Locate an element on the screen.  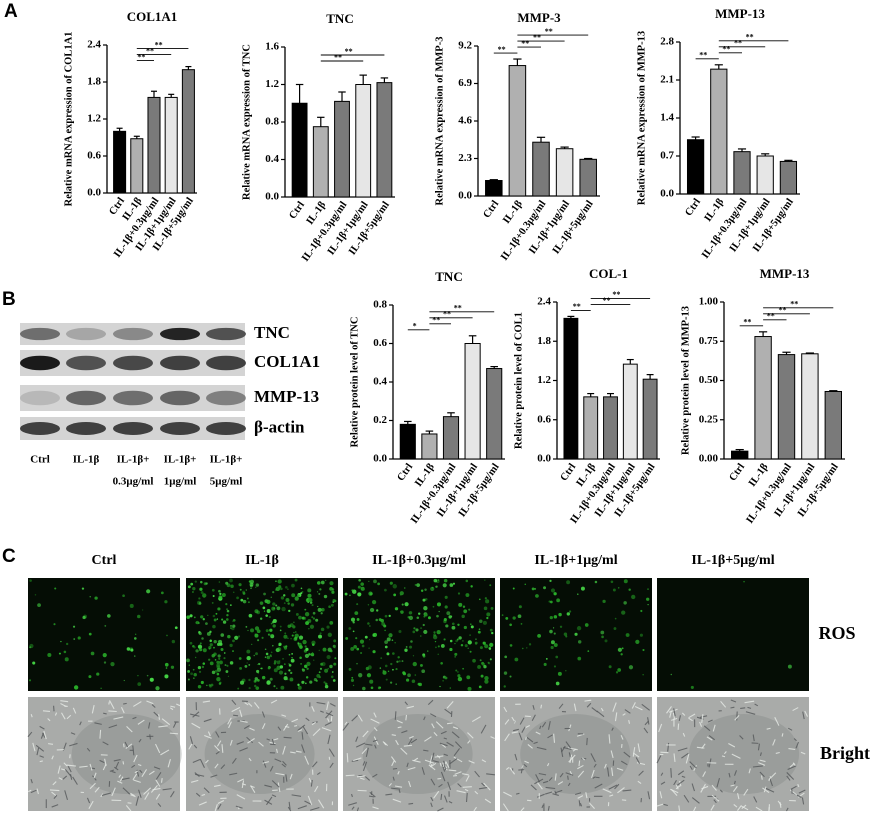
bright-shade is located at coordinates (417, 754).